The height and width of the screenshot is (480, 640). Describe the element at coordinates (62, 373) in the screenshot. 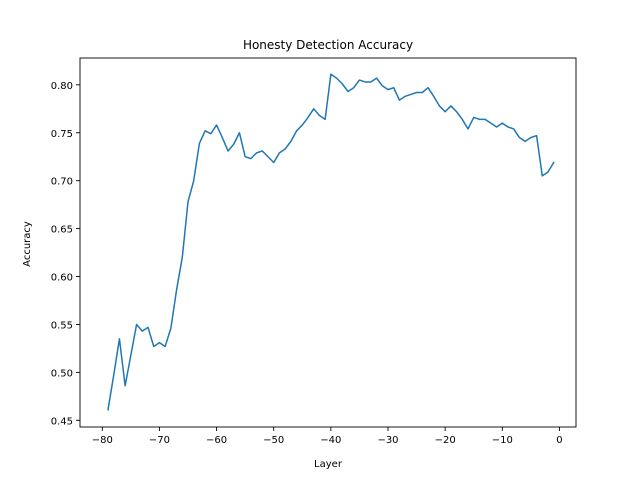

I see `y-tick-label: 0.50` at that location.